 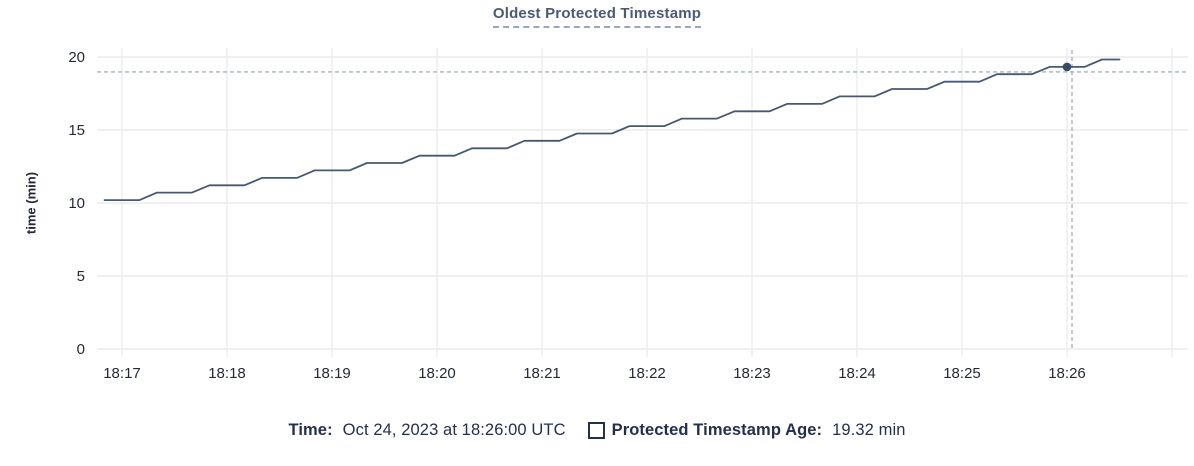 I want to click on chart-title: Oldest Protected Timestamp, so click(x=597, y=16).